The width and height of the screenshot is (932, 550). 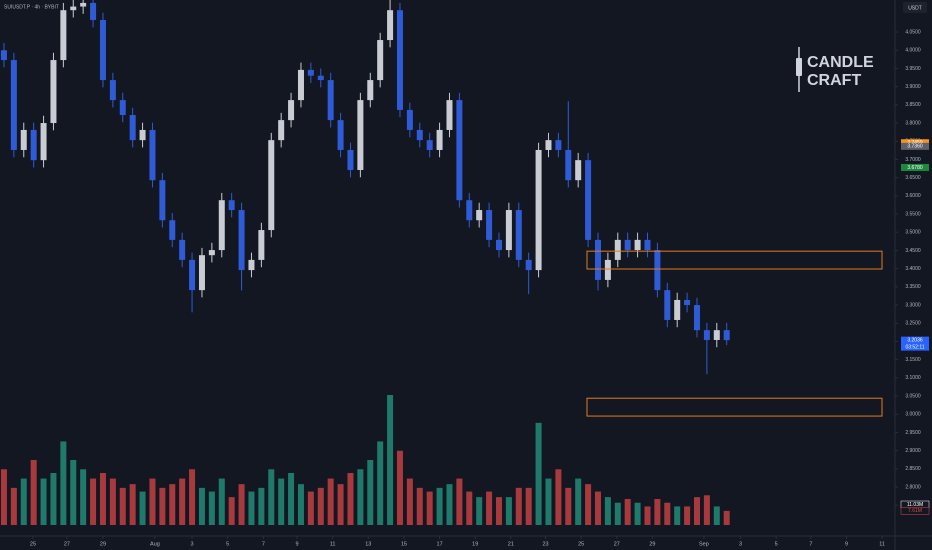 What do you see at coordinates (913, 396) in the screenshot?
I see `y-tick-label: 3.0500` at bounding box center [913, 396].